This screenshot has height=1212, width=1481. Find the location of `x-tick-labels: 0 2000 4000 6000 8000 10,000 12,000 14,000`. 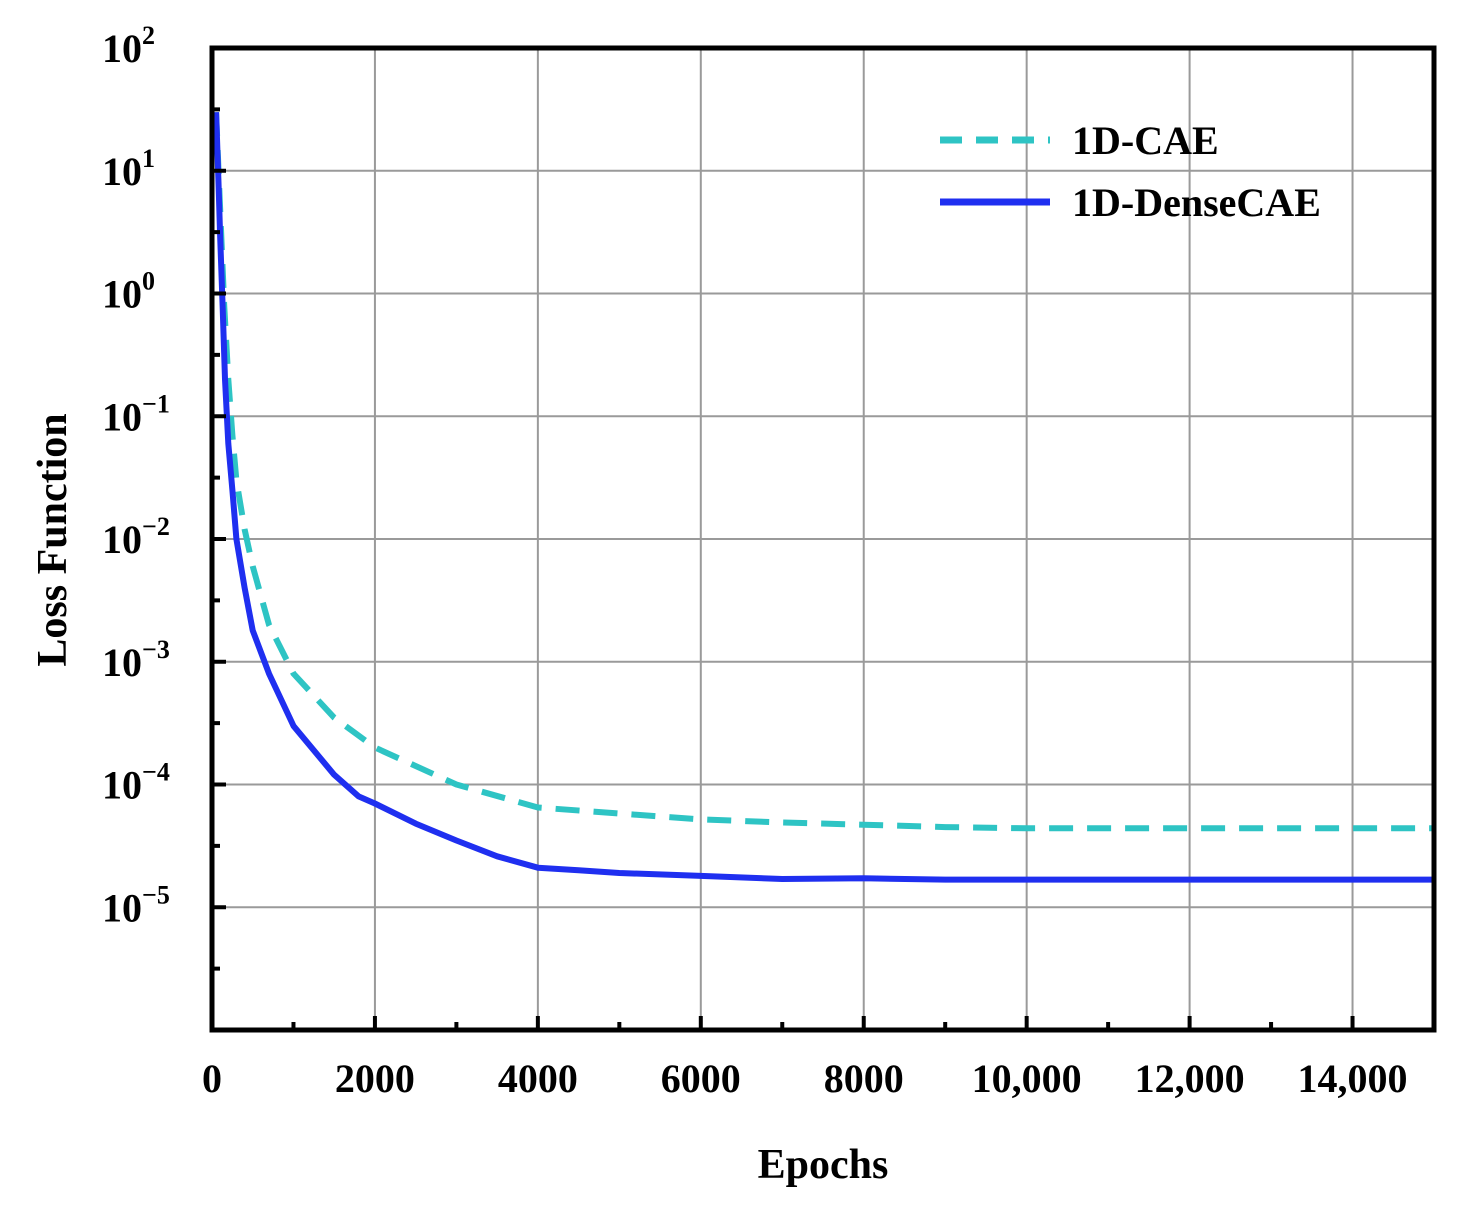

x-tick-labels: 0 2000 4000 6000 8000 10,000 12,000 14,000 is located at coordinates (805, 1078).